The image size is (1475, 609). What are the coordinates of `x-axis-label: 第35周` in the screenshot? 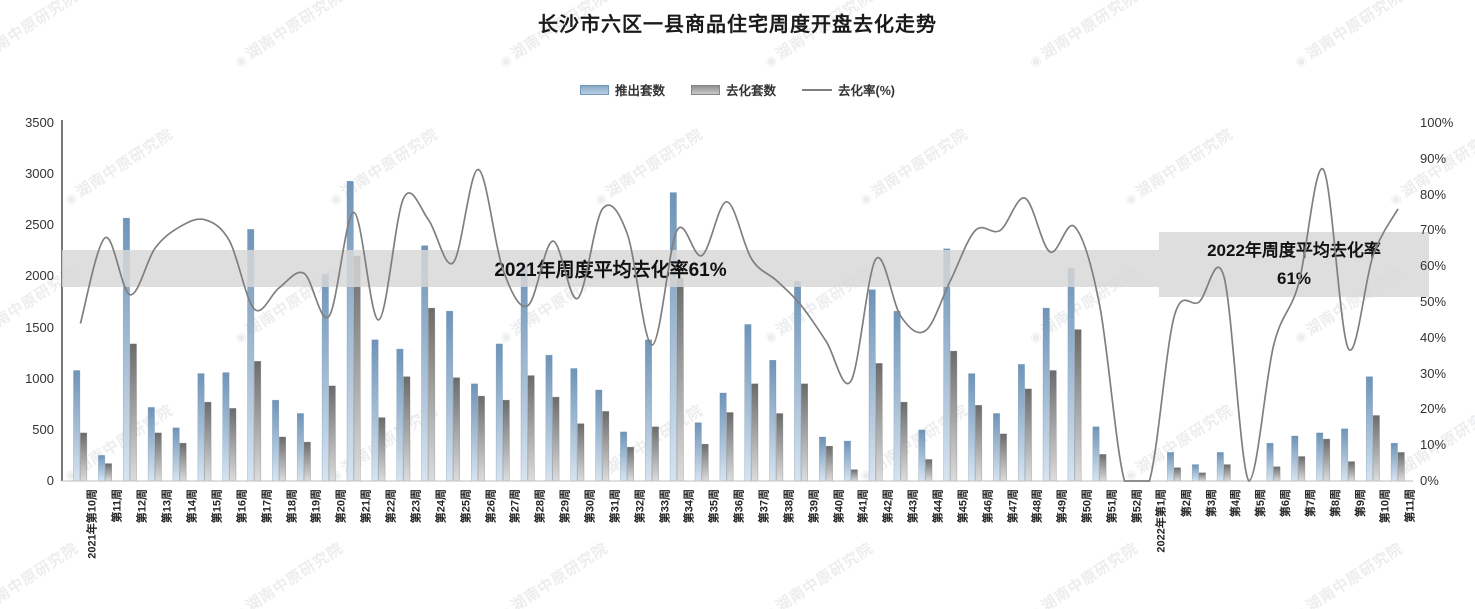 It's located at (714, 506).